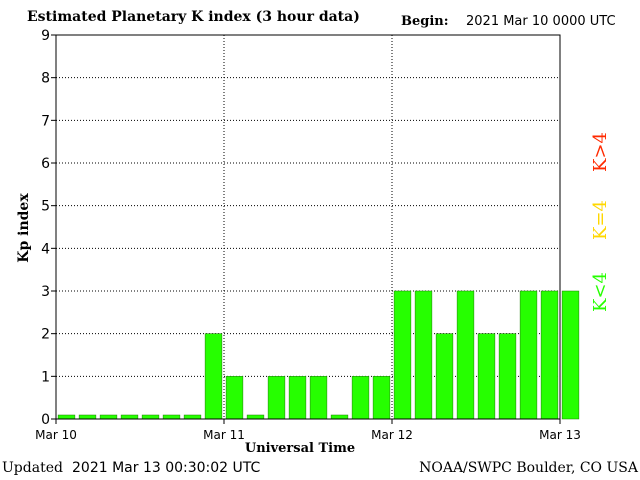 The width and height of the screenshot is (640, 480). Describe the element at coordinates (600, 152) in the screenshot. I see `legend-k-greater: K>4` at that location.